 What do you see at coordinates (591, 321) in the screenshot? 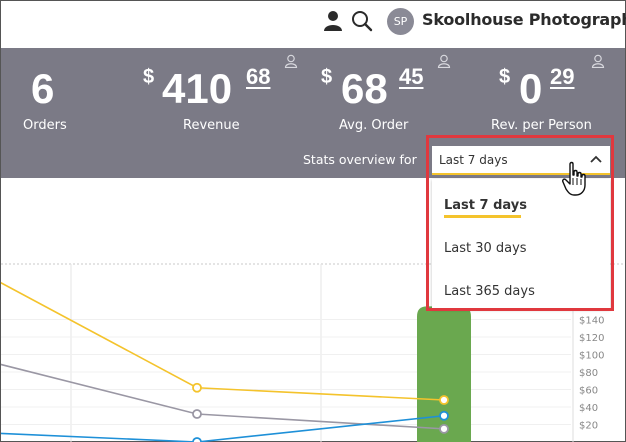
I see `y-tick-label: $140` at bounding box center [591, 321].